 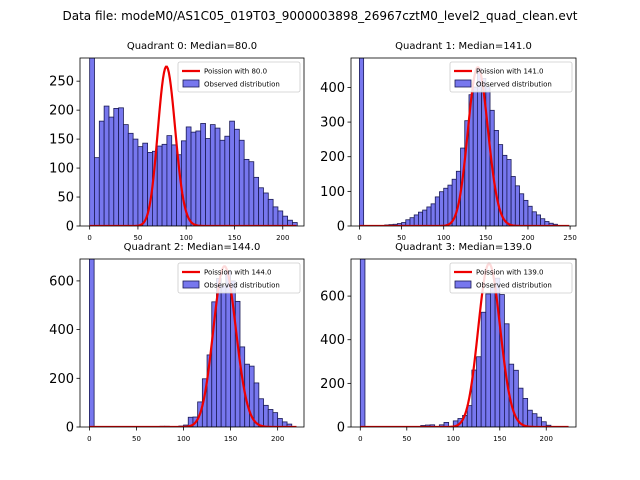 I want to click on y-tick-label: 100, so click(x=332, y=192).